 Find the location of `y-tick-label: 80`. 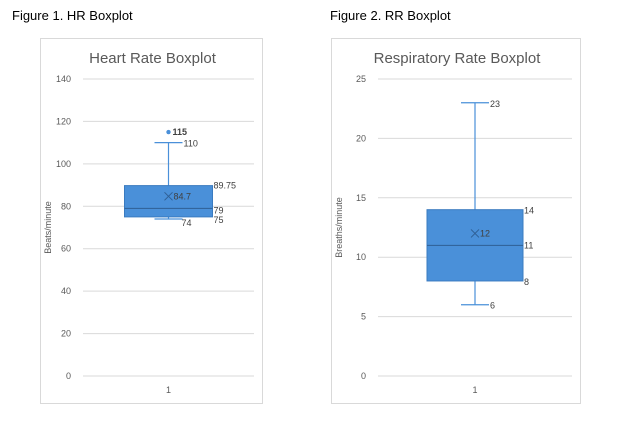

y-tick-label: 80 is located at coordinates (66, 206).